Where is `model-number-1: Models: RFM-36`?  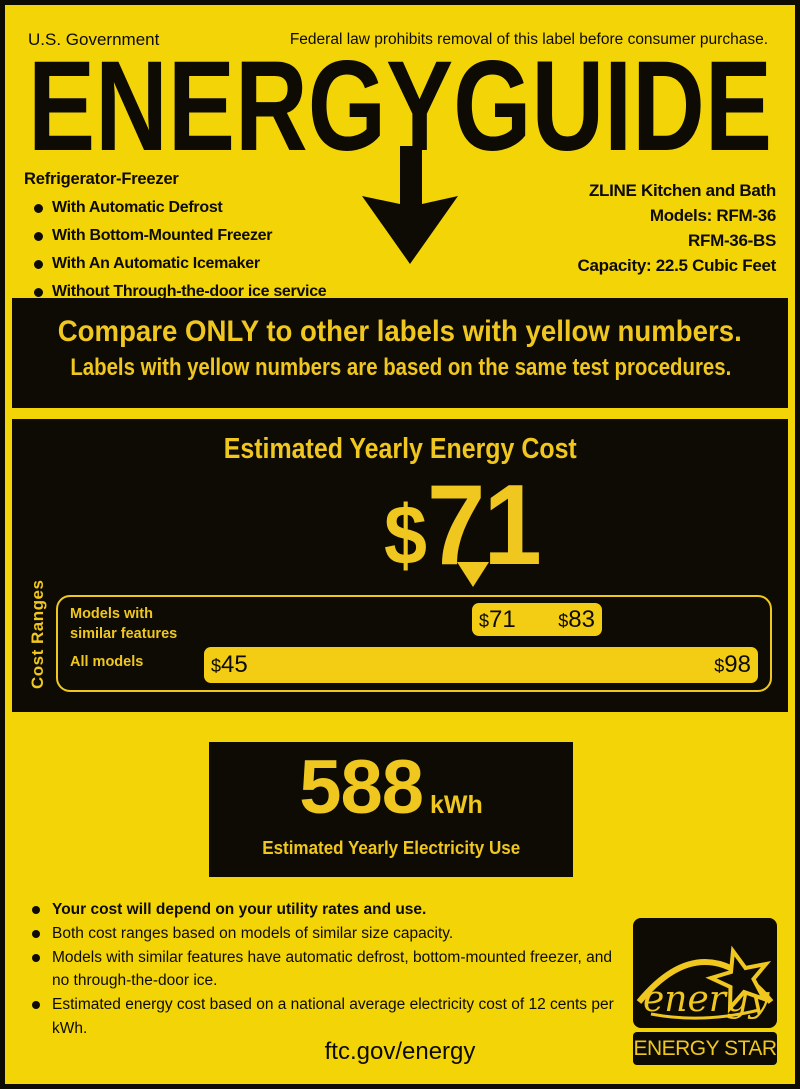
model-number-1: Models: RFM-36 is located at coordinates (712, 215).